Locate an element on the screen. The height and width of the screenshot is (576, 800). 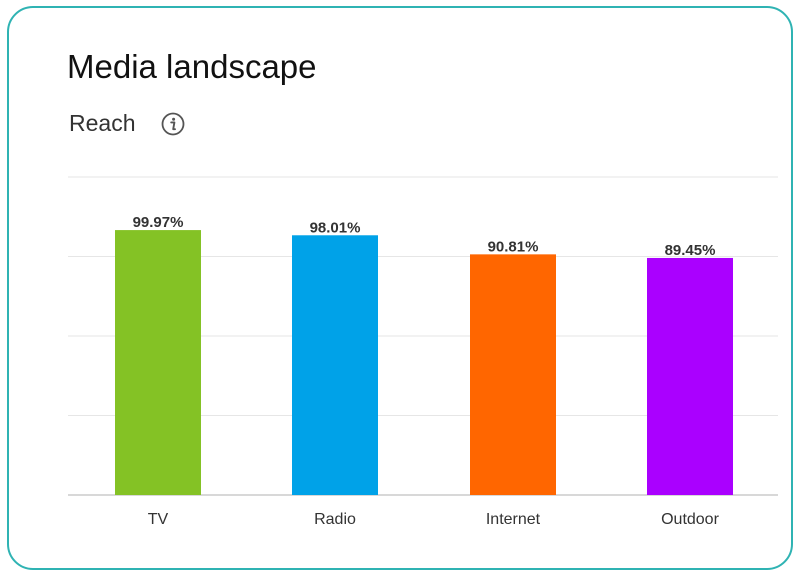
bar-internet is located at coordinates (513, 374).